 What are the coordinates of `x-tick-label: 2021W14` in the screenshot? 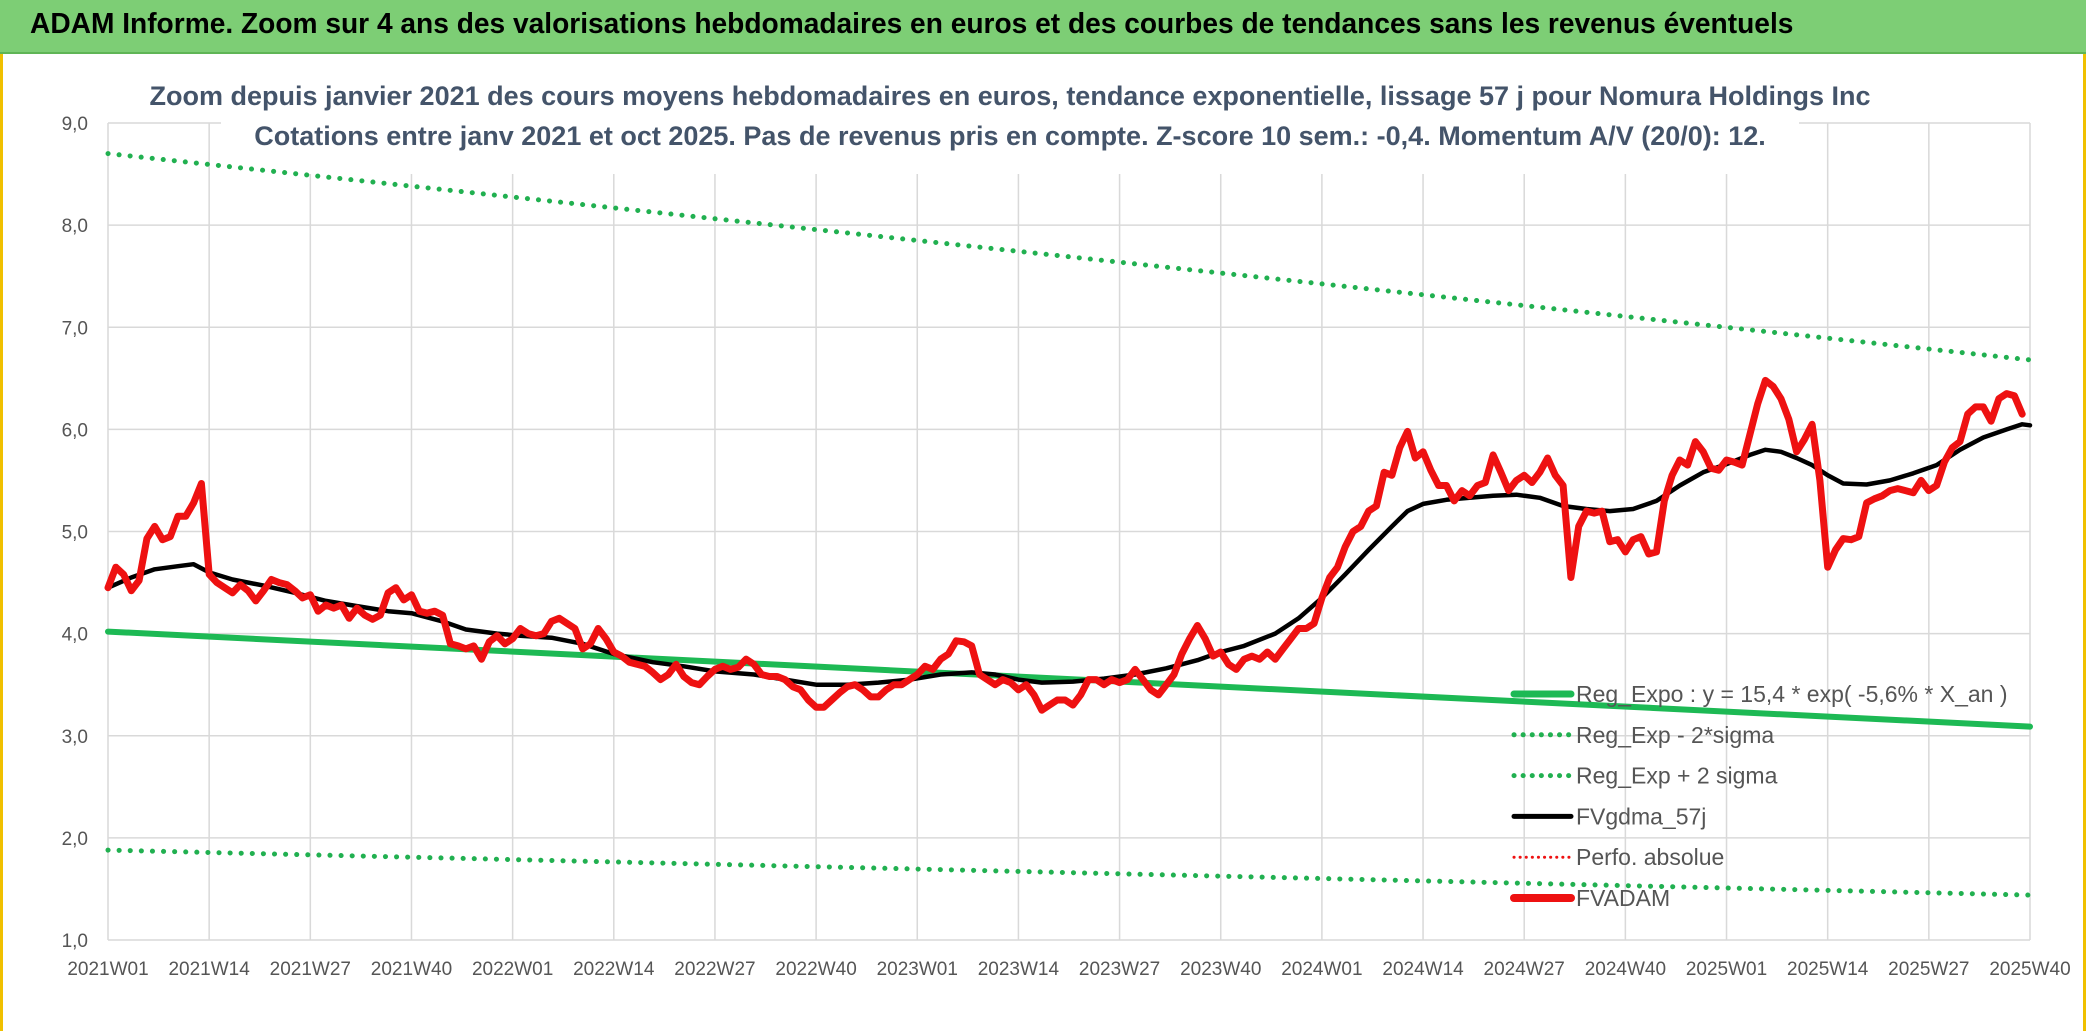 It's located at (209, 969).